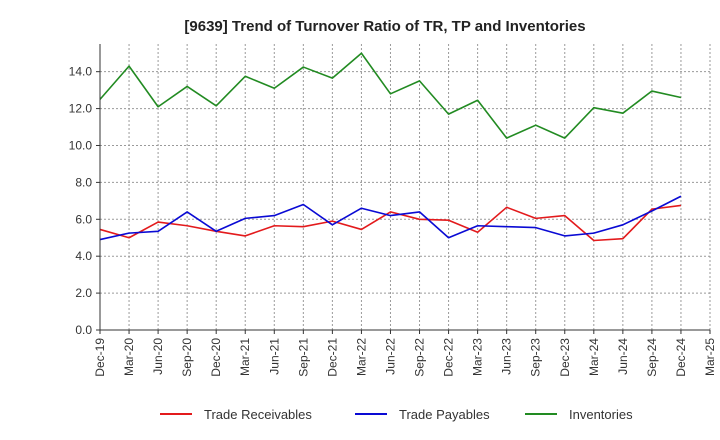 The height and width of the screenshot is (440, 720). Describe the element at coordinates (245, 357) in the screenshot. I see `x-tick-label: Mar-21` at that location.